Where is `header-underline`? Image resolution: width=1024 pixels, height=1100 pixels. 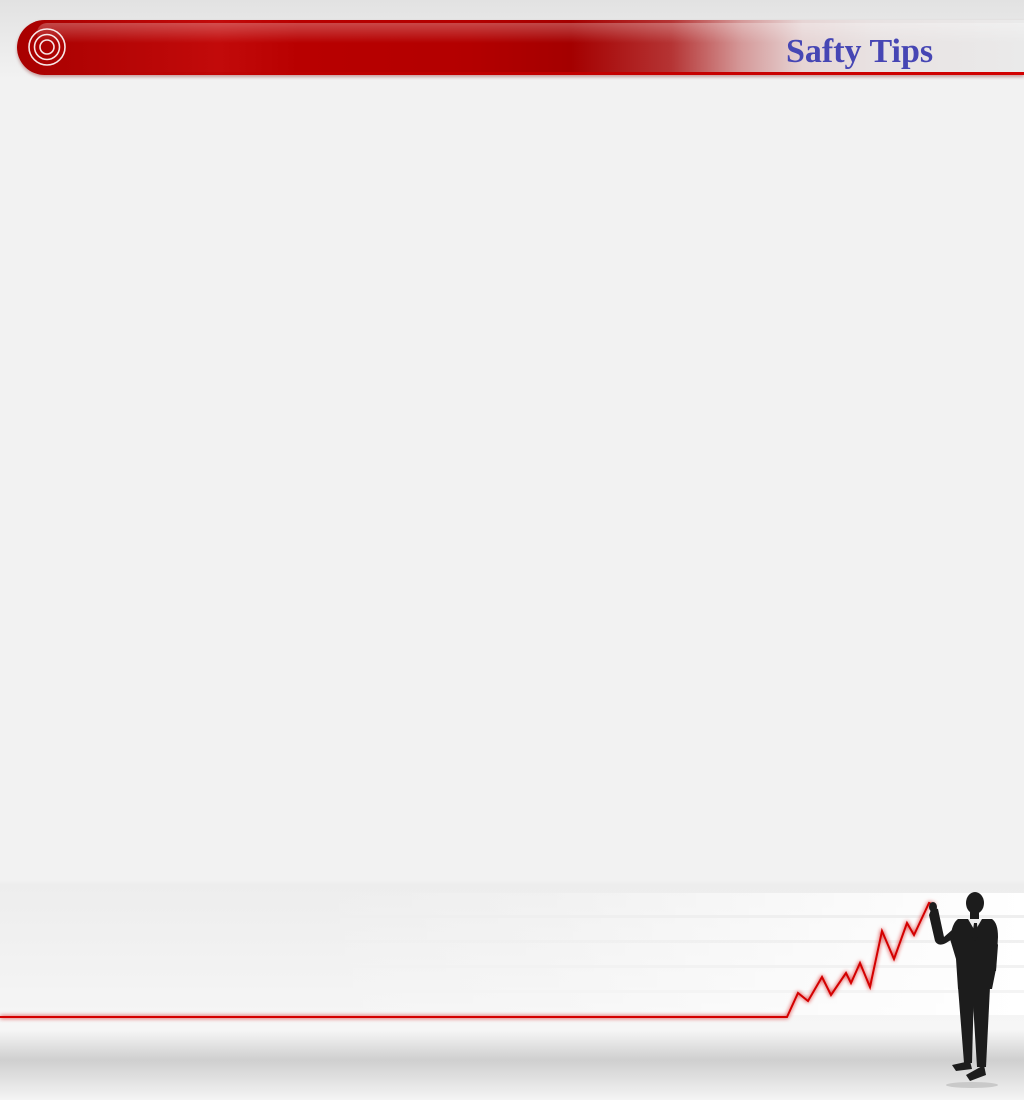 header-underline is located at coordinates (532, 73).